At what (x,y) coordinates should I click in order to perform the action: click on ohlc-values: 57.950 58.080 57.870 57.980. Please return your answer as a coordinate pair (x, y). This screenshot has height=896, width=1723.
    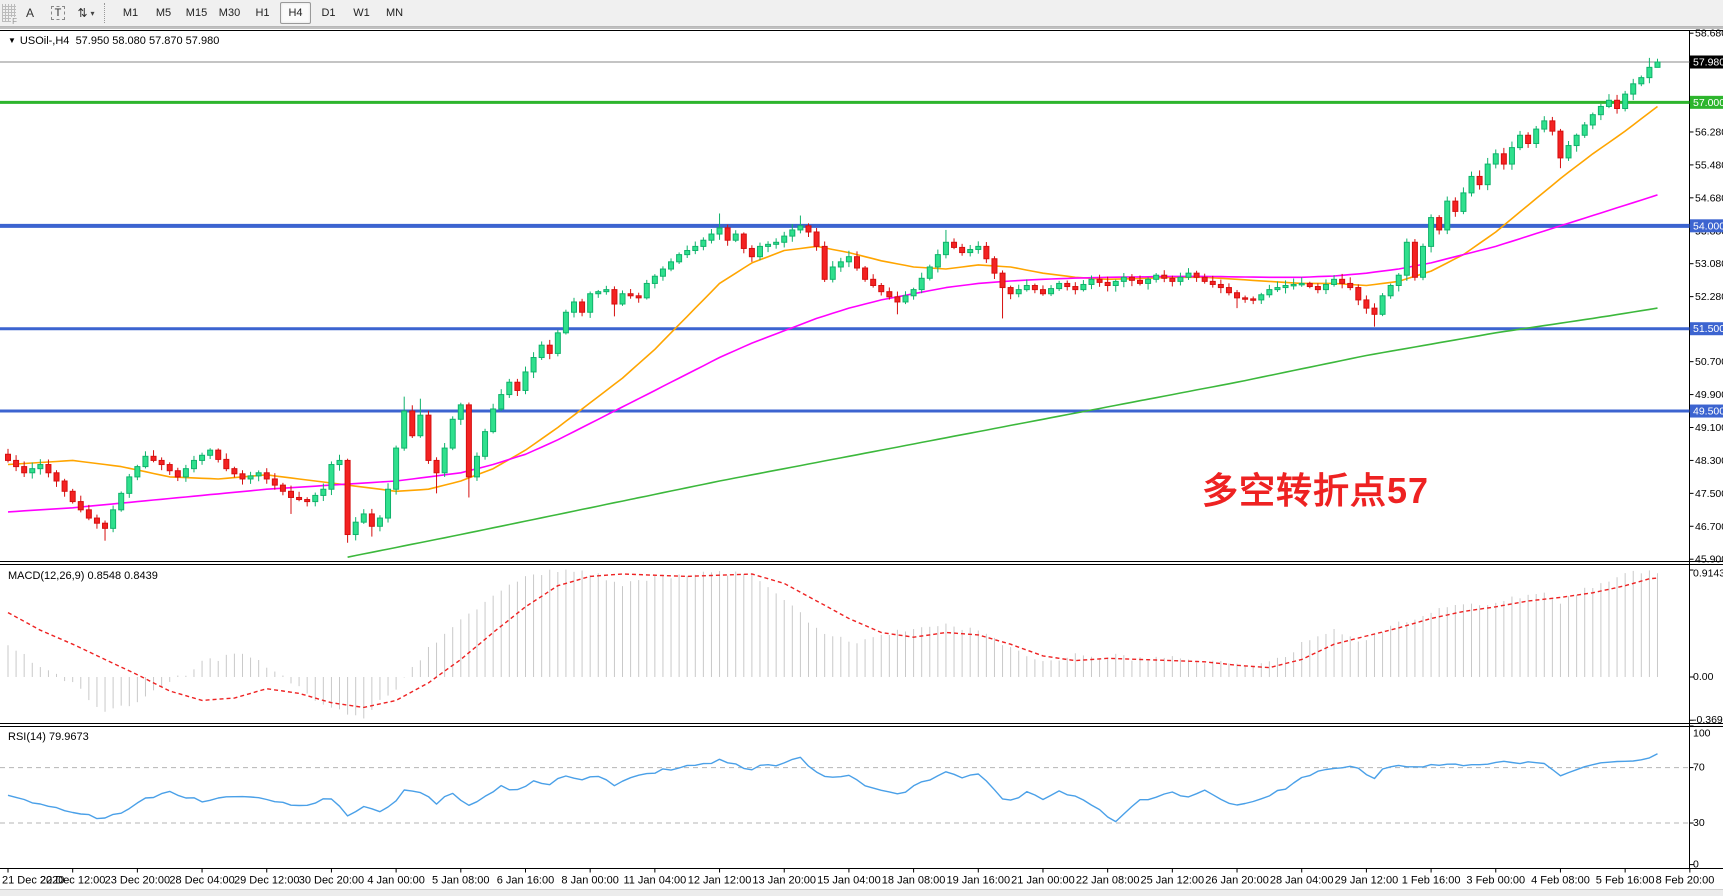
    Looking at the image, I should click on (148, 41).